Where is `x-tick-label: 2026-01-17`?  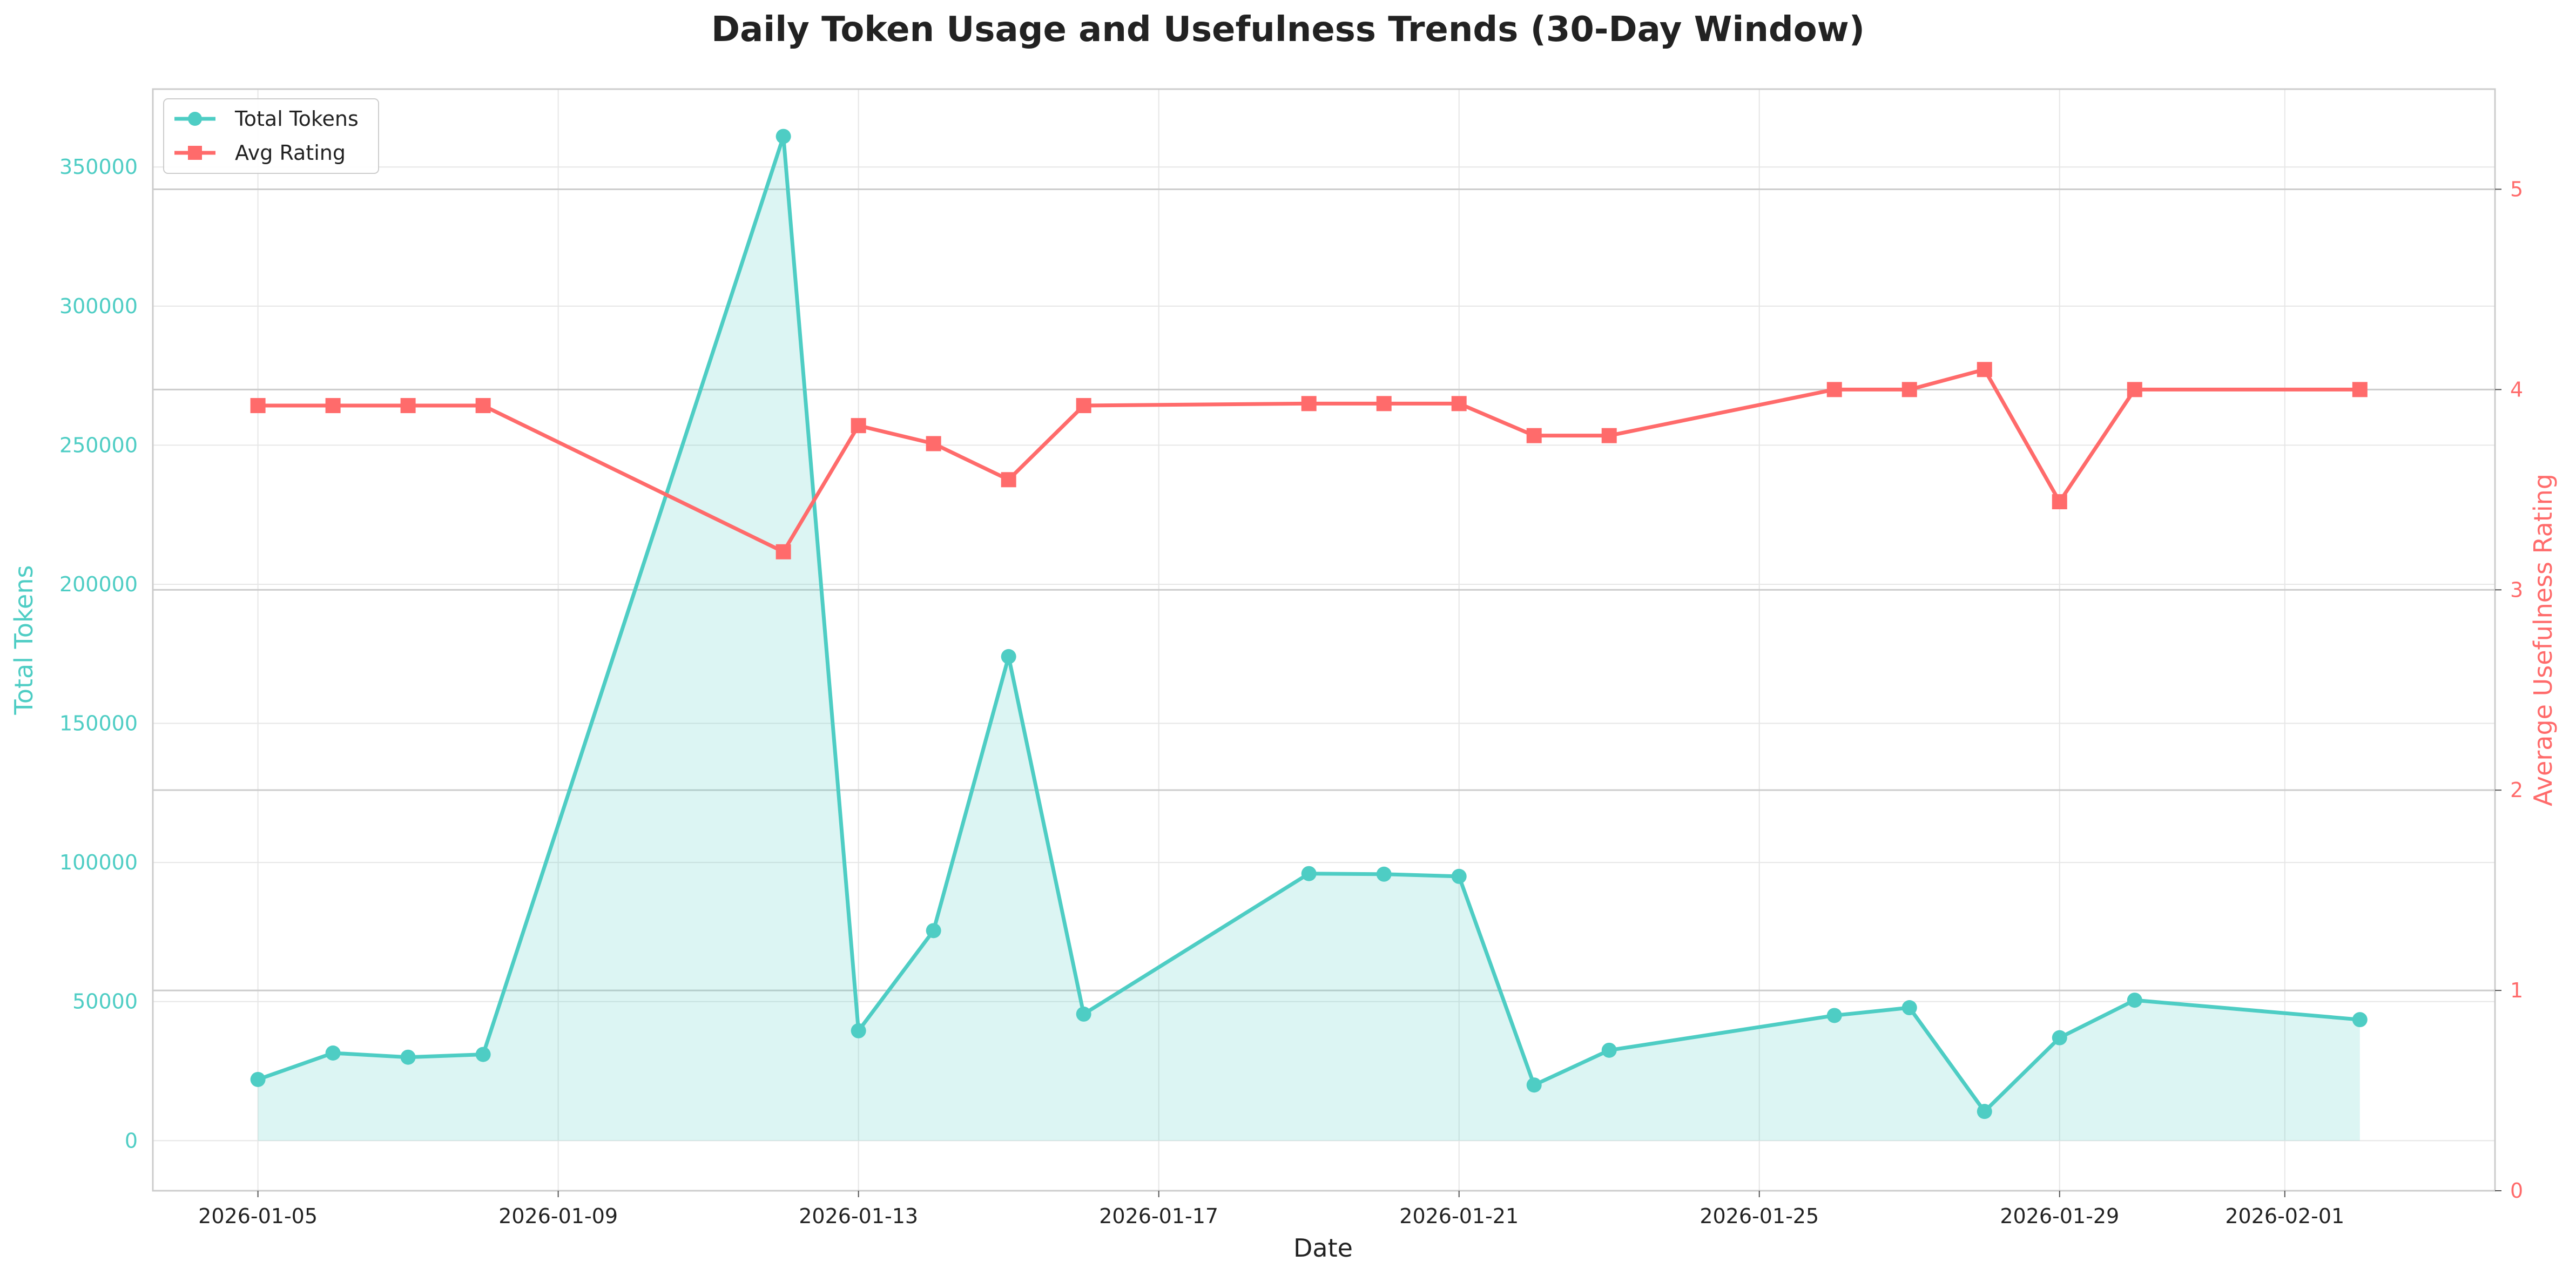
x-tick-label: 2026-01-17 is located at coordinates (1158, 1216).